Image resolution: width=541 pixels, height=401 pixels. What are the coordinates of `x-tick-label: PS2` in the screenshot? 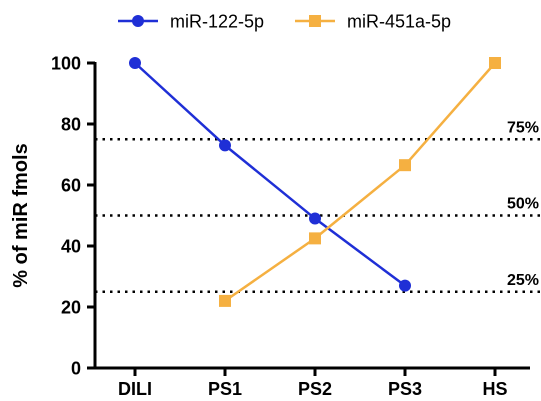 It's located at (315, 389).